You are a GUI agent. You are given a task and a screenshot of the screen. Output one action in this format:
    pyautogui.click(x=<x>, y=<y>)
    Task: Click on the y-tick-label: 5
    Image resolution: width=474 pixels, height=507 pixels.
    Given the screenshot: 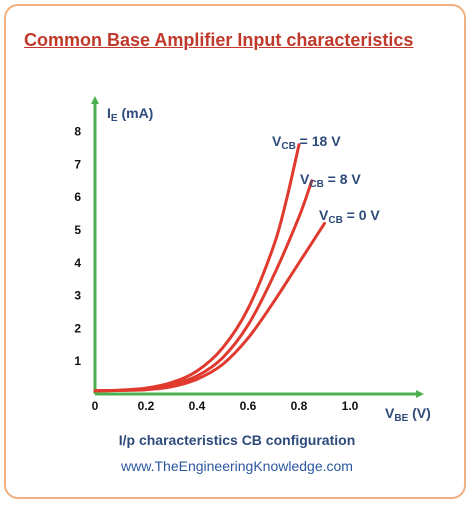 What is the action you would take?
    pyautogui.click(x=77, y=230)
    